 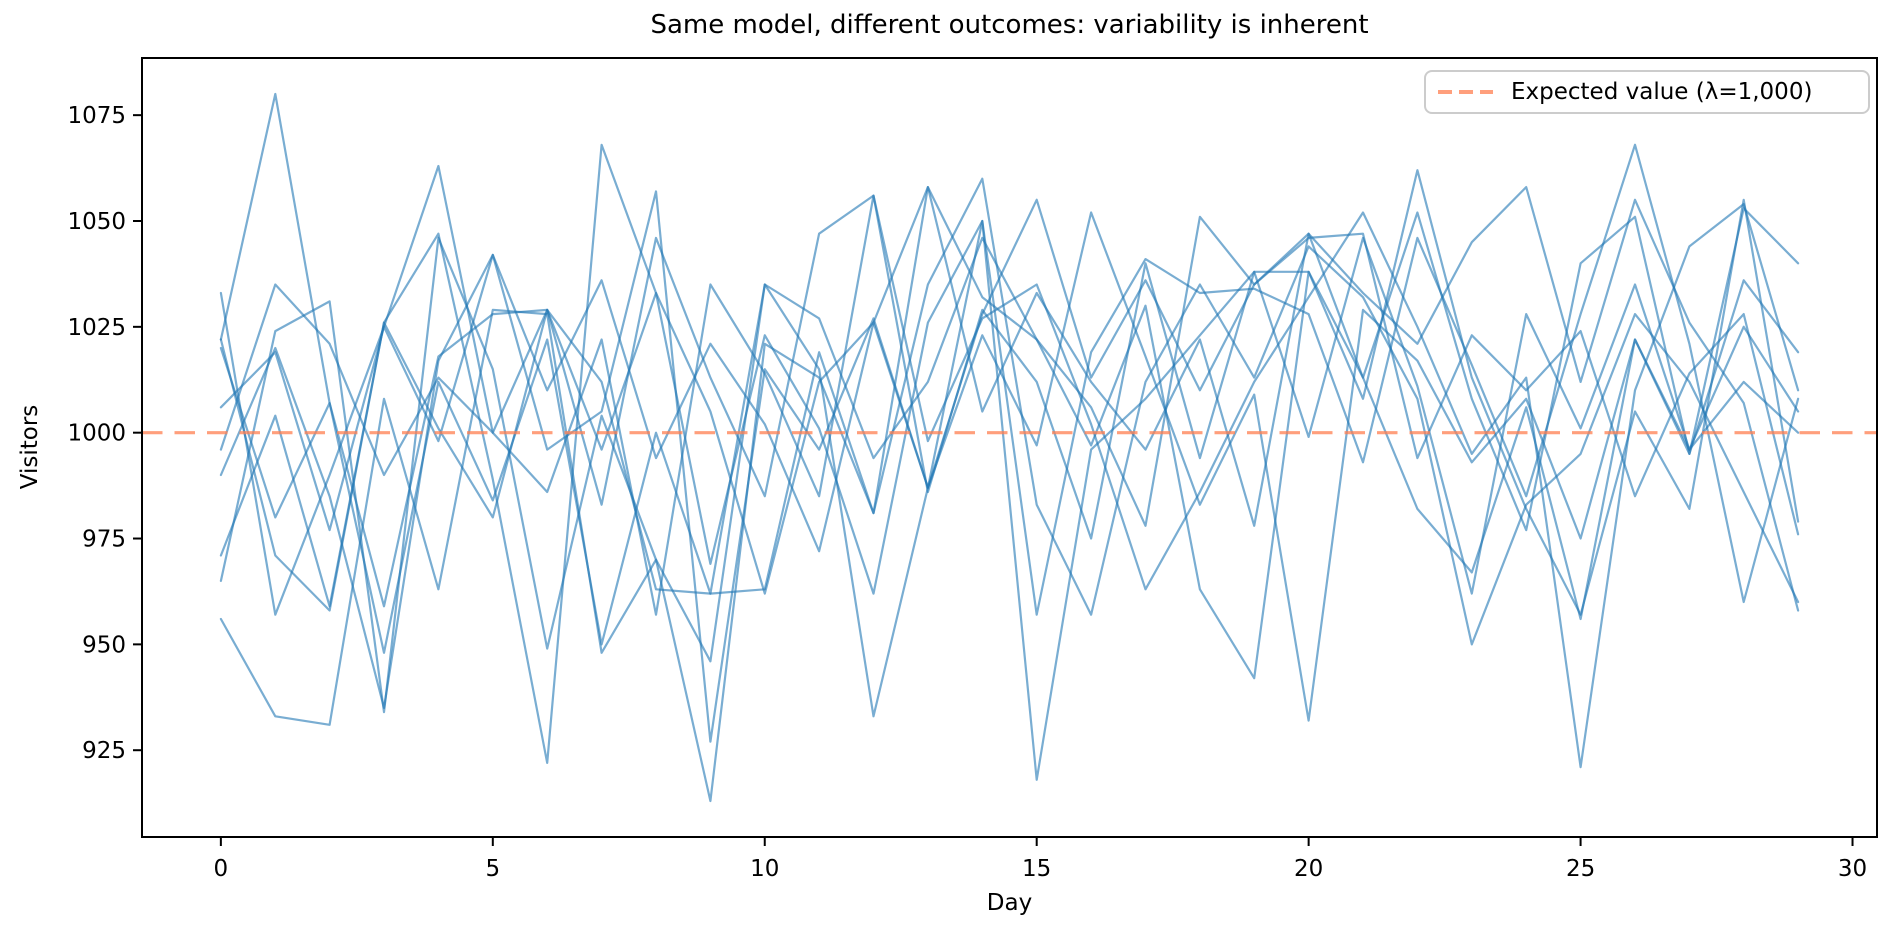 I want to click on y-tick-label: 1050, so click(x=96, y=222).